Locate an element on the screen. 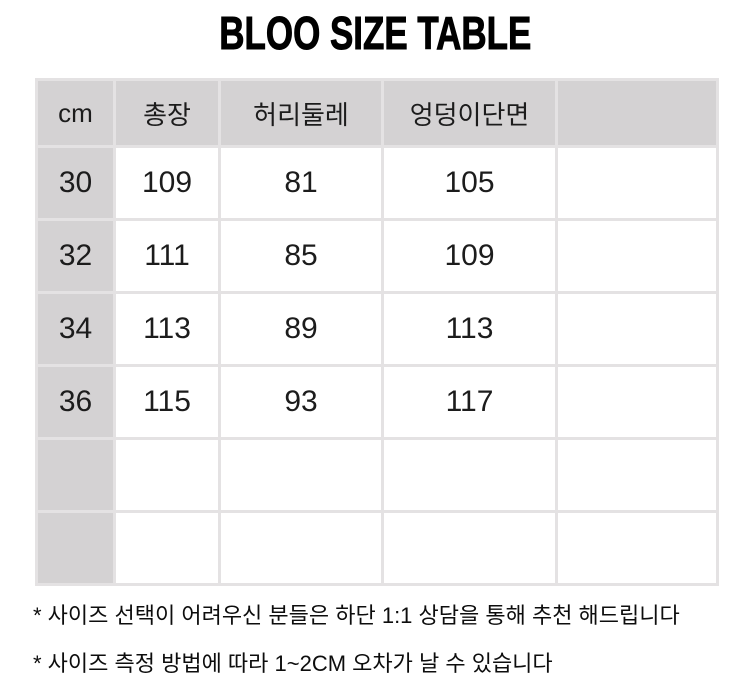 The height and width of the screenshot is (700, 750). column-header-unit: cm is located at coordinates (75, 113).